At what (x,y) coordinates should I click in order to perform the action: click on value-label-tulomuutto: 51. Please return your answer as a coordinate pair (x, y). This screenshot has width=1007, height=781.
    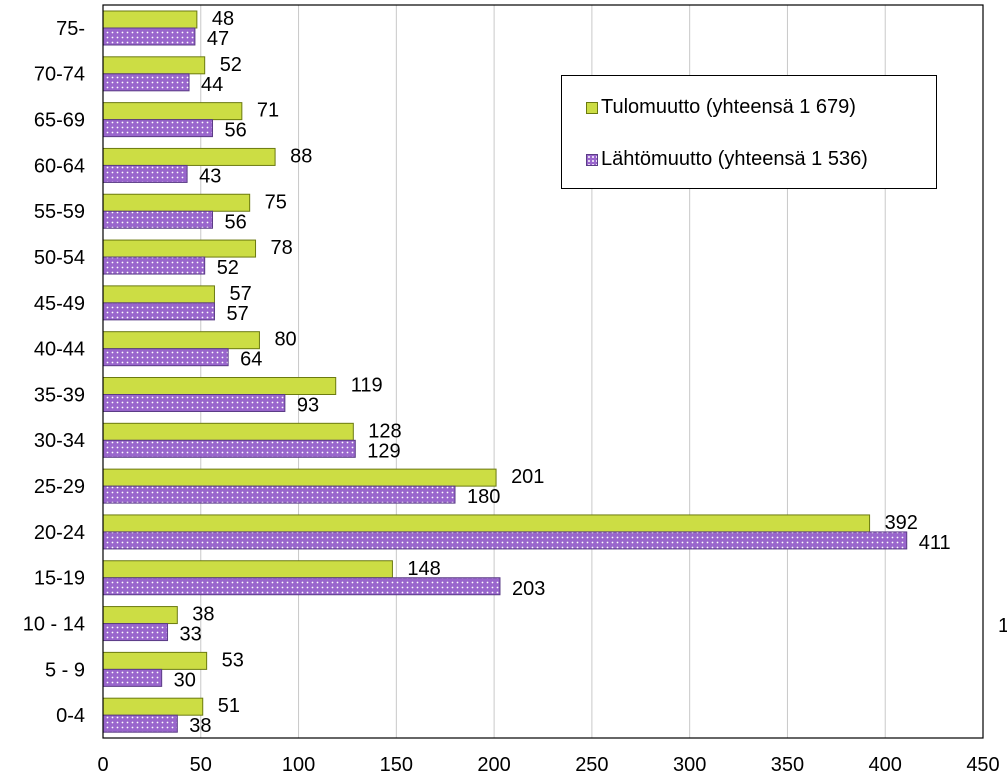
    Looking at the image, I should click on (229, 706).